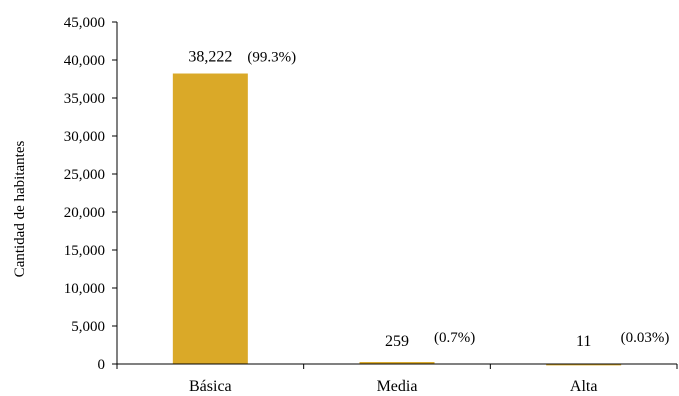  Describe the element at coordinates (210, 57) in the screenshot. I see `value-label: 38,222` at that location.